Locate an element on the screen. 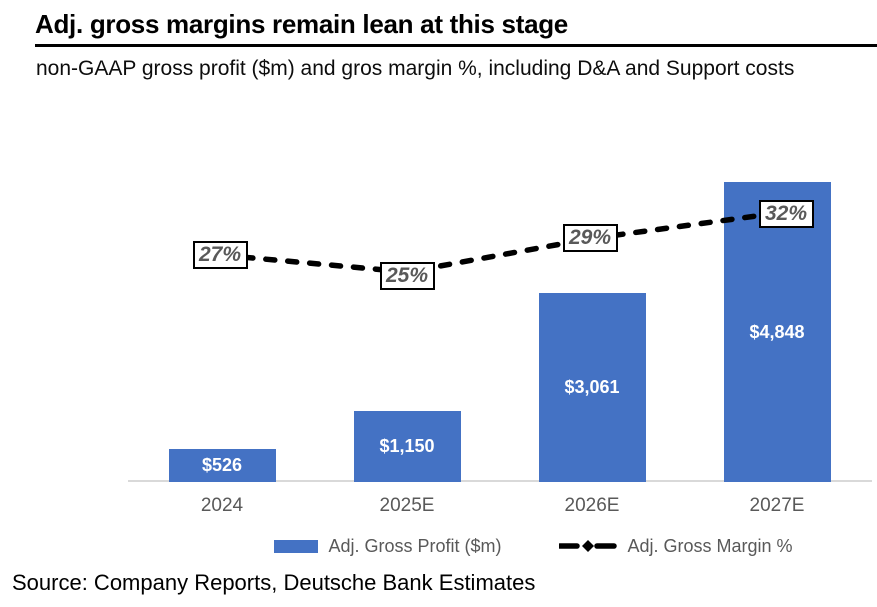 This screenshot has height=607, width=877. margin-label-text: 27% is located at coordinates (220, 255).